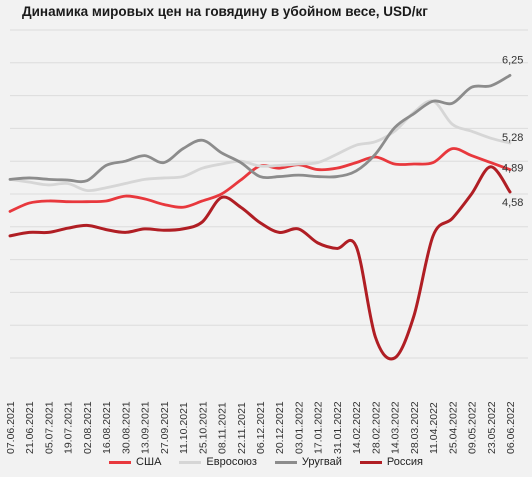 The width and height of the screenshot is (532, 477). What do you see at coordinates (280, 427) in the screenshot?
I see `x-tick-label: 20.12.2021` at bounding box center [280, 427].